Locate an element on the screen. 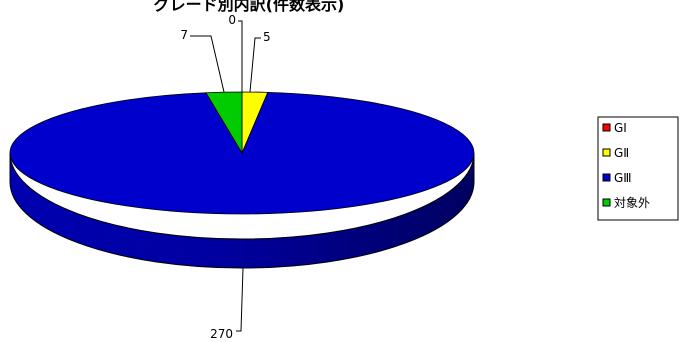  legend-label-0: GⅠ is located at coordinates (620, 128).